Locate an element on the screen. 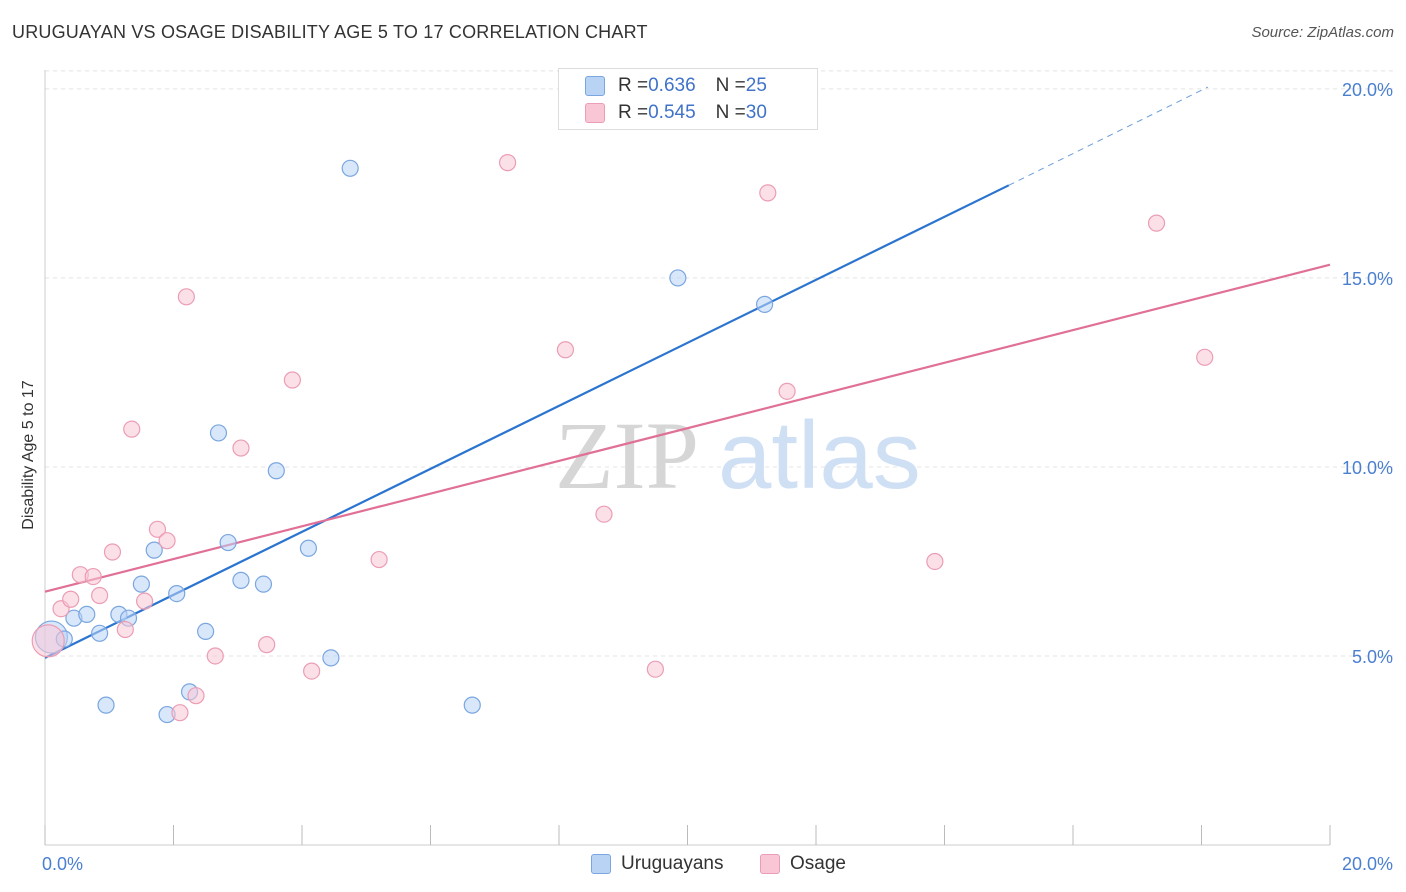 This screenshot has height=892, width=1406. y-tick-label: 10.0% is located at coordinates (1367, 468).